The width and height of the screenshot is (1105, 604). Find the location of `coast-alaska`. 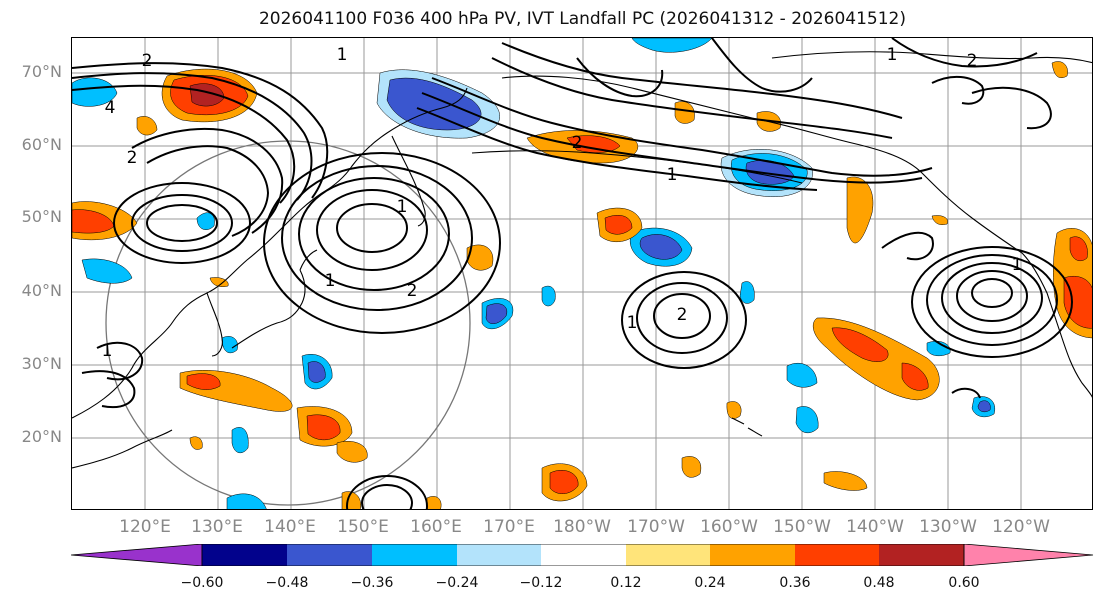

coast-alaska is located at coordinates (737, 147).